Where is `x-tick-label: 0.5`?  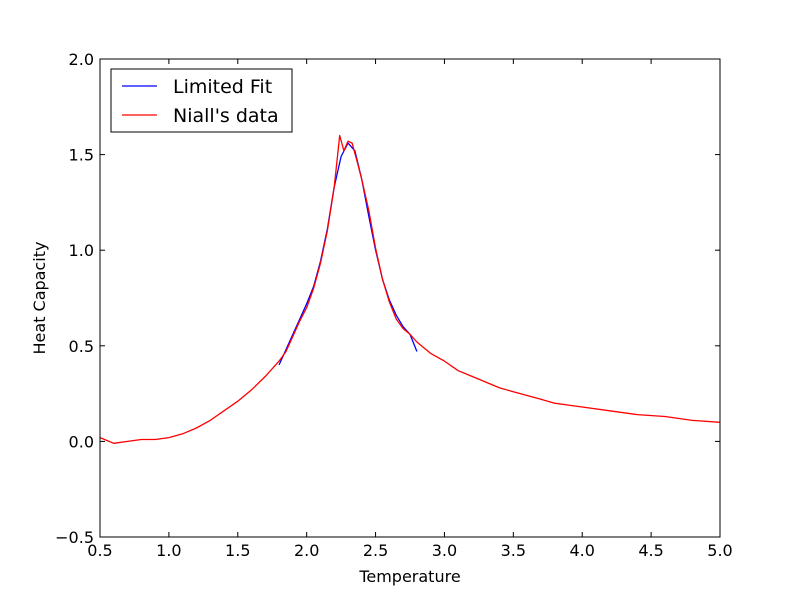
x-tick-label: 0.5 is located at coordinates (99, 550).